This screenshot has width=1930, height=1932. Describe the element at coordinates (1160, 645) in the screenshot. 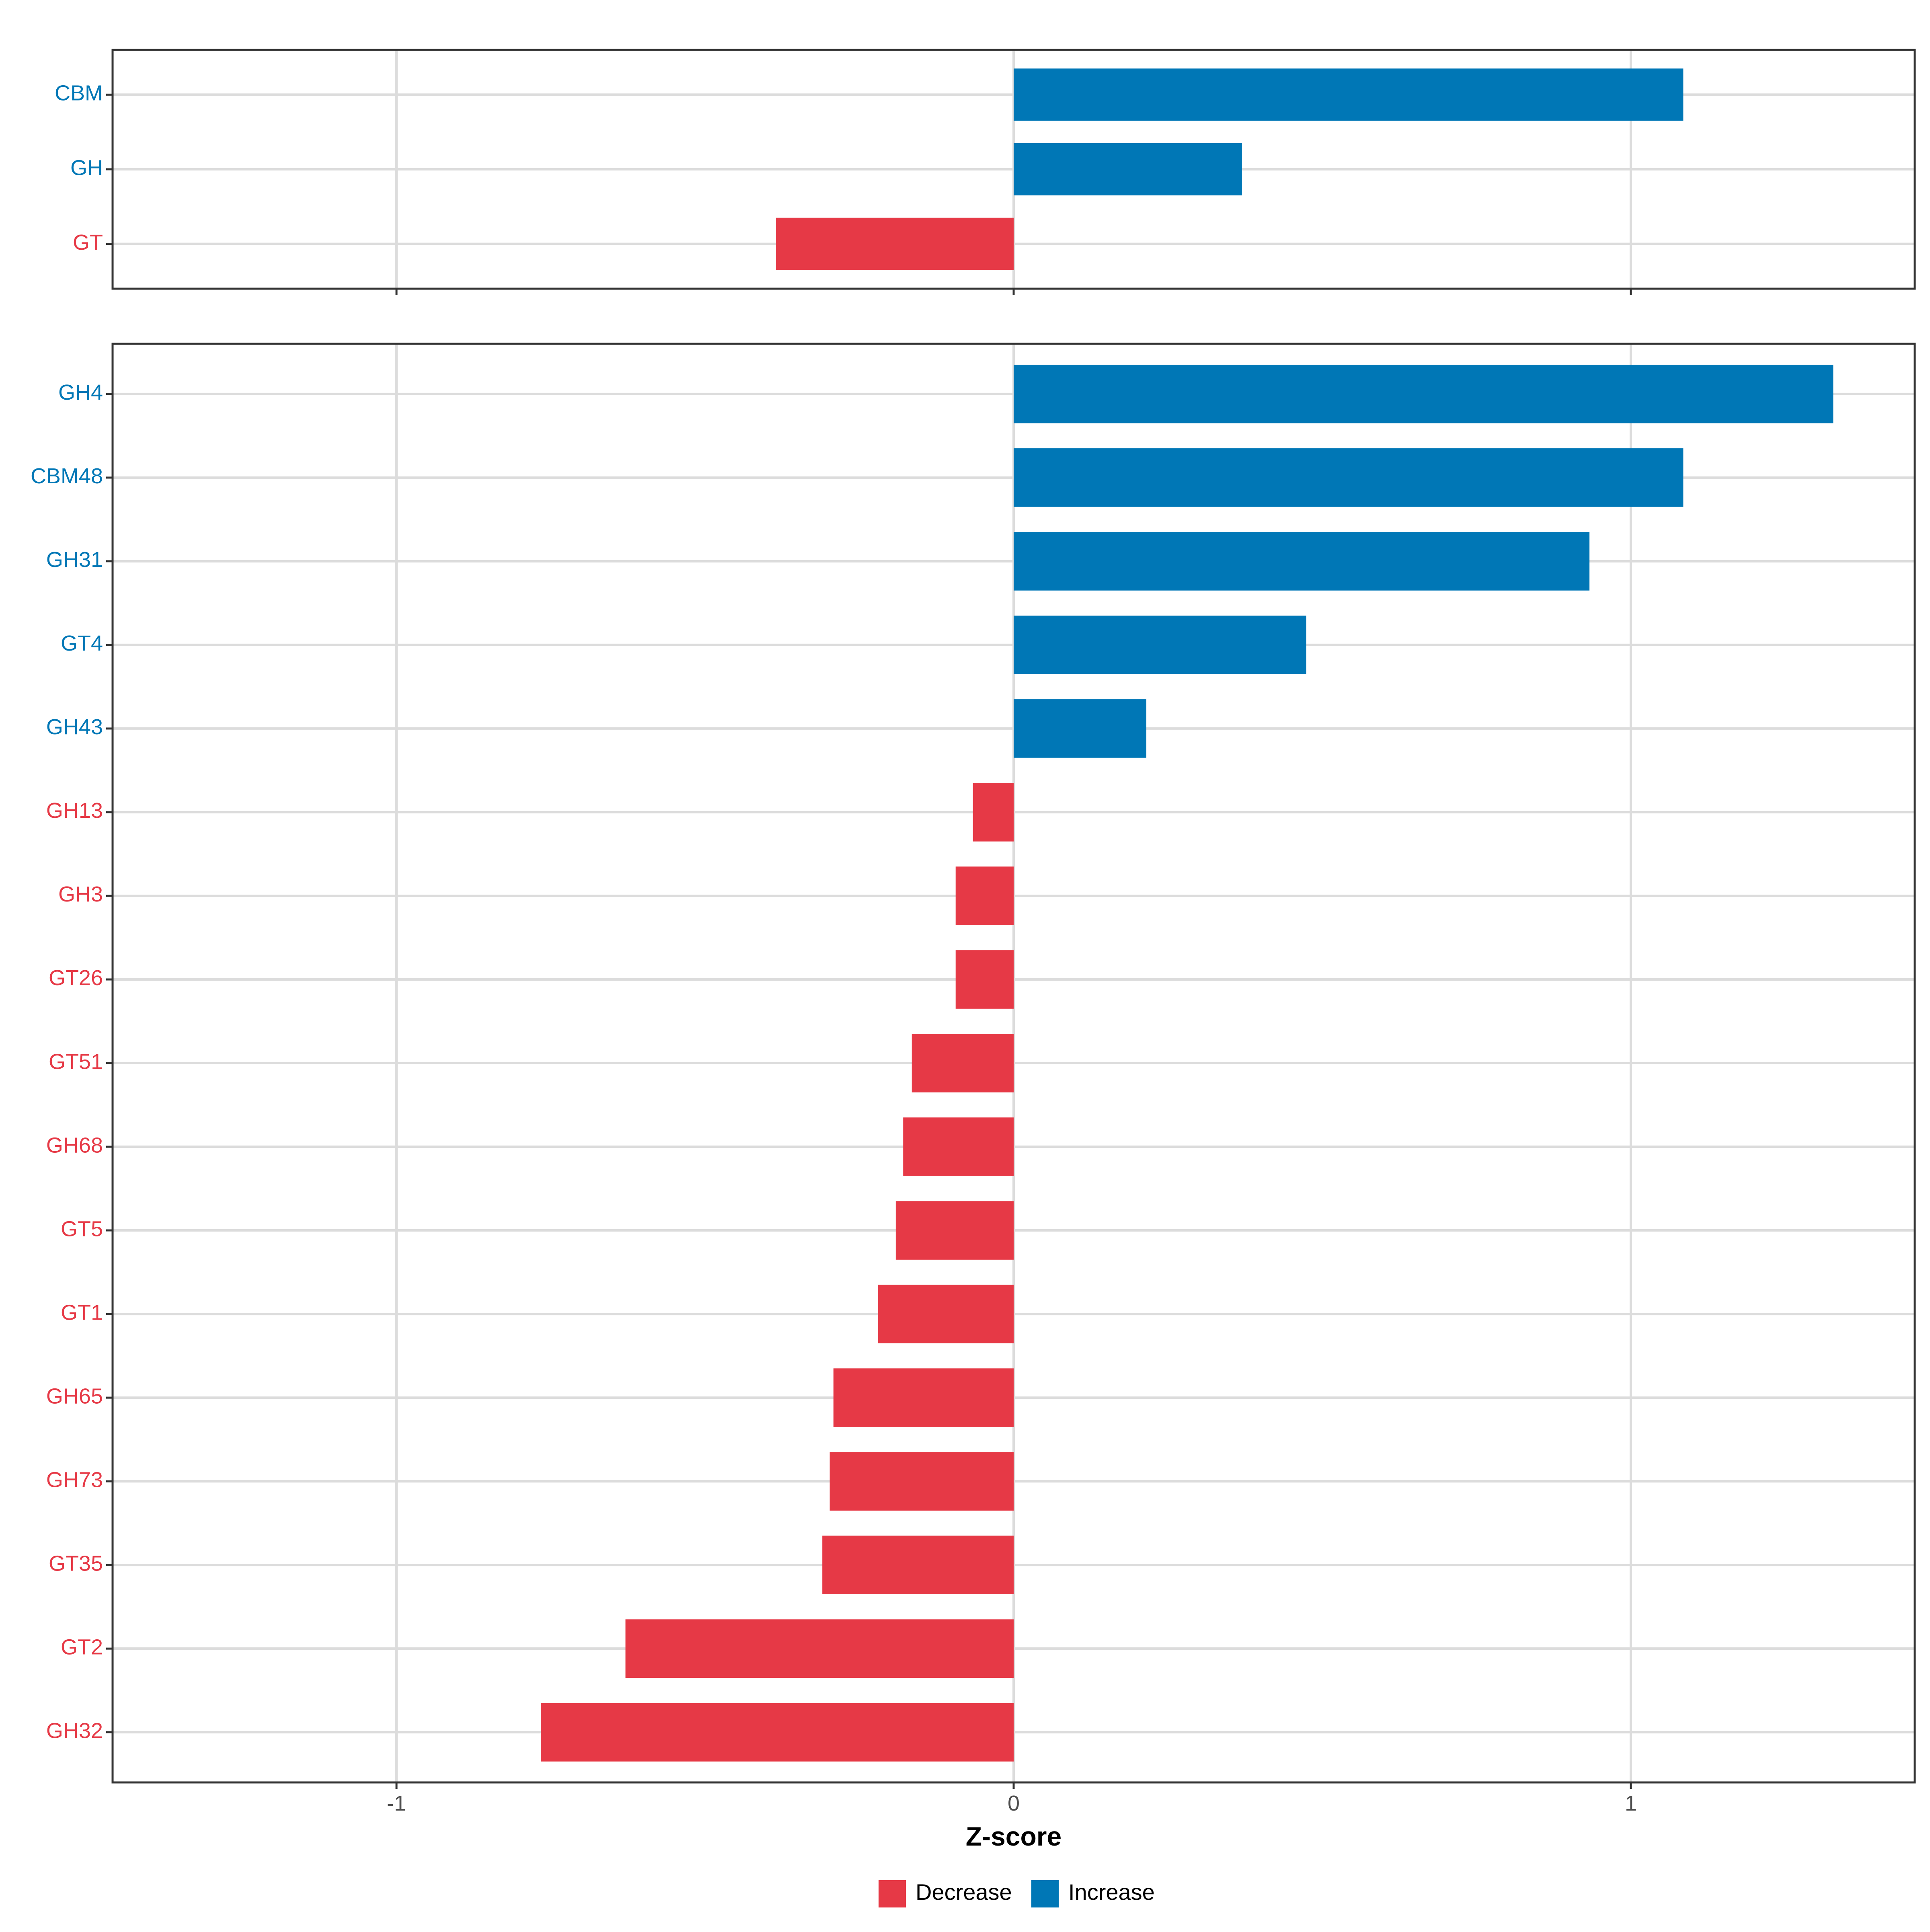

I see `bar-gt4` at that location.